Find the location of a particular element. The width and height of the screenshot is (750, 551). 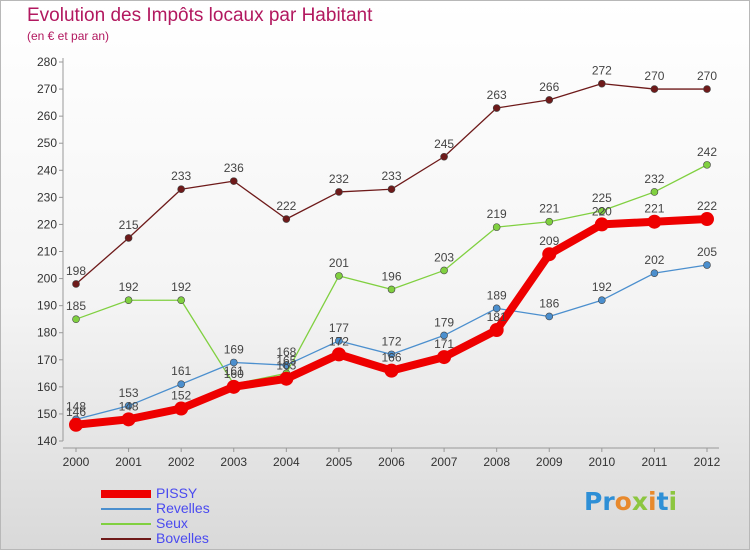

y-tick-label: 210 is located at coordinates (47, 252).